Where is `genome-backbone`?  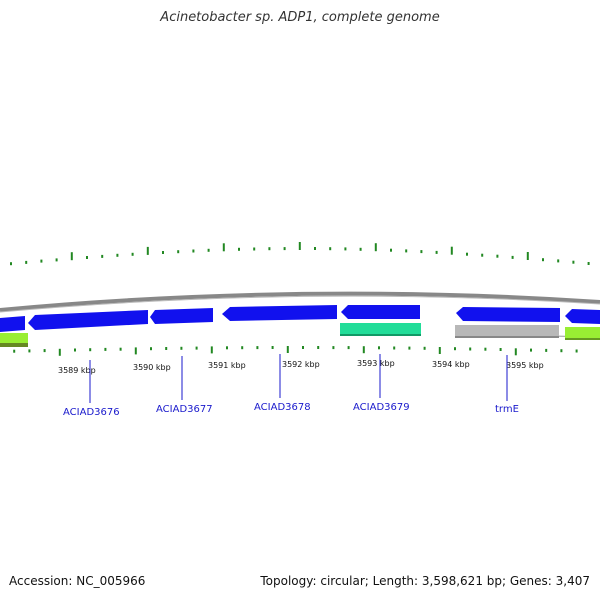
genome-backbone is located at coordinates (300, 301).